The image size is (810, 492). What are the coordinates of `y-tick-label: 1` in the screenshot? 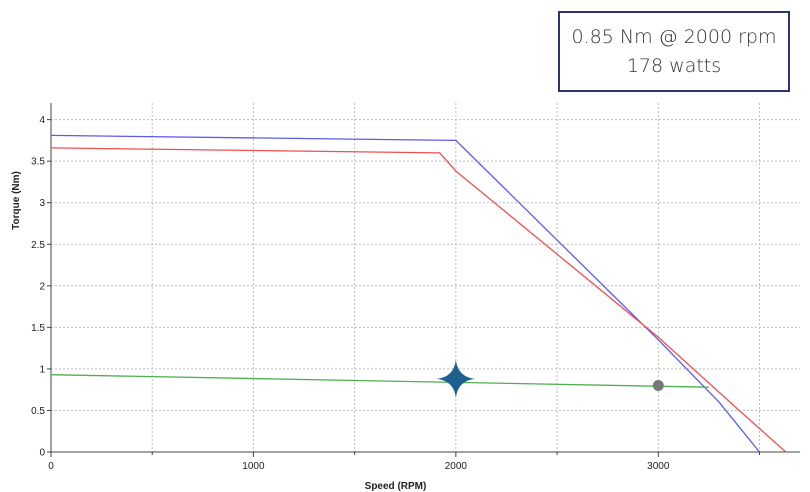 It's located at (42, 369).